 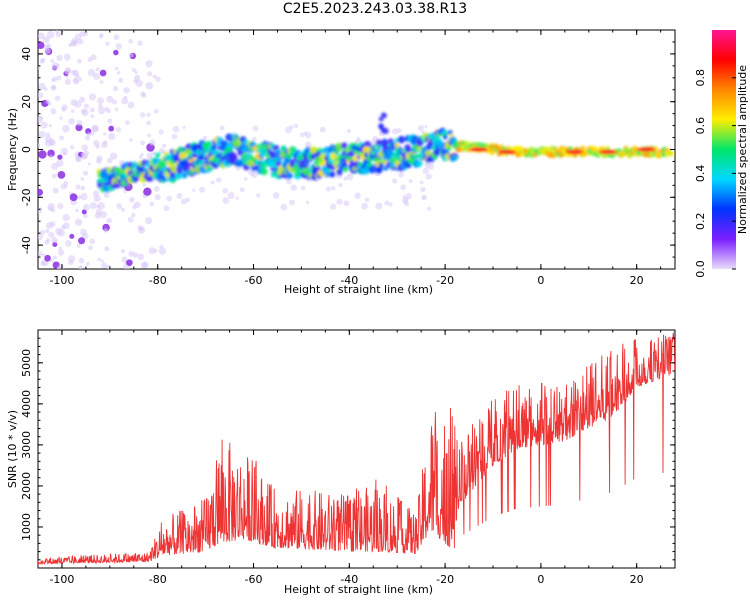 What do you see at coordinates (700, 126) in the screenshot?
I see `colorbar-tick-label: 0.6` at bounding box center [700, 126].